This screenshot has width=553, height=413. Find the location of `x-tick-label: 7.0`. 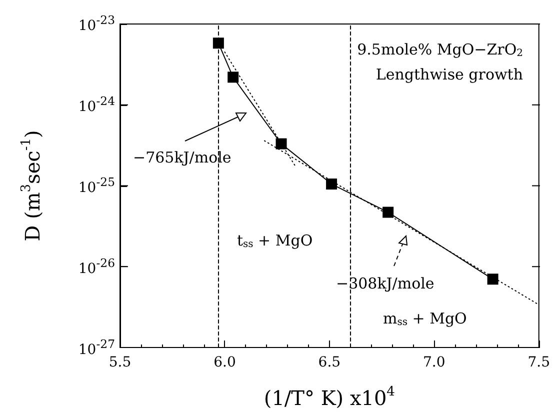

x-tick-label: 7.0 is located at coordinates (434, 362).